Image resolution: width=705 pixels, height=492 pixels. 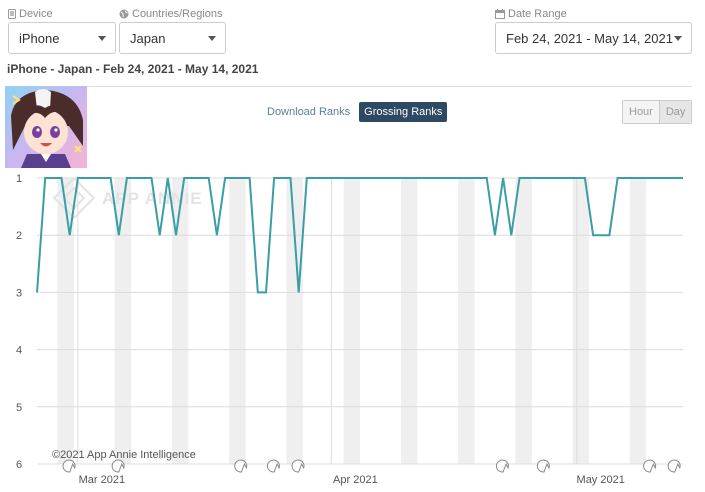 What do you see at coordinates (12, 14) in the screenshot?
I see `phone-icon` at bounding box center [12, 14].